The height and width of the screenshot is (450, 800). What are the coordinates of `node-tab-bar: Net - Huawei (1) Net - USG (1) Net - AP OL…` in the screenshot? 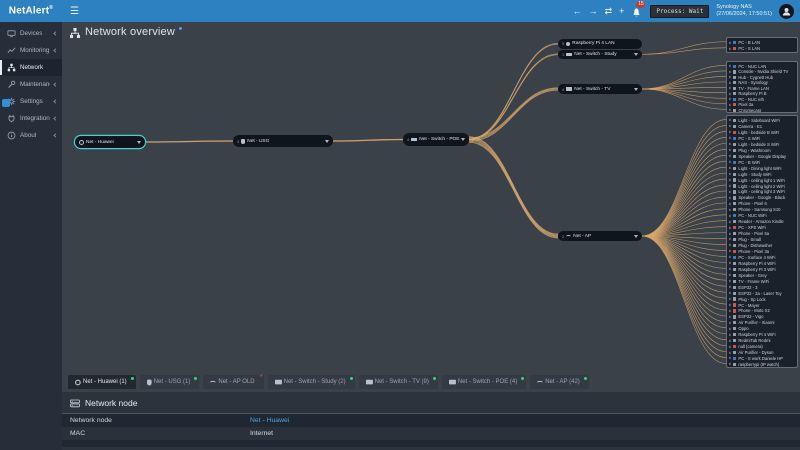 It's located at (328, 381).